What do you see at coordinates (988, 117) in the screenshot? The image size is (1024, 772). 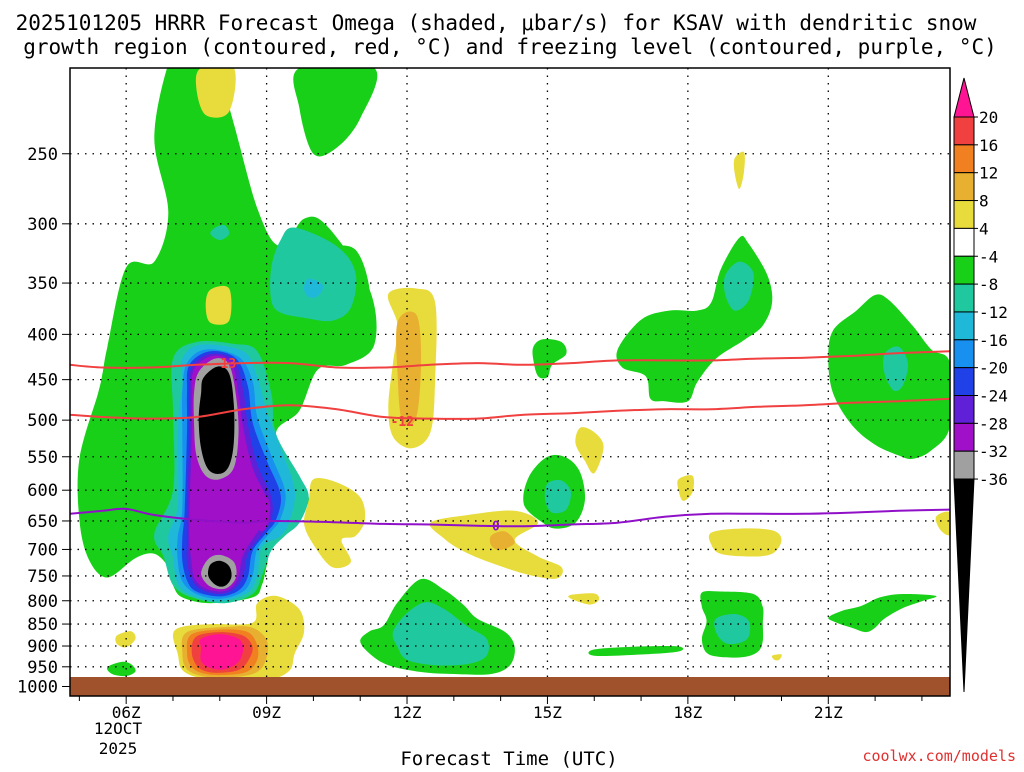 I see `colorbar-label: 20` at bounding box center [988, 117].